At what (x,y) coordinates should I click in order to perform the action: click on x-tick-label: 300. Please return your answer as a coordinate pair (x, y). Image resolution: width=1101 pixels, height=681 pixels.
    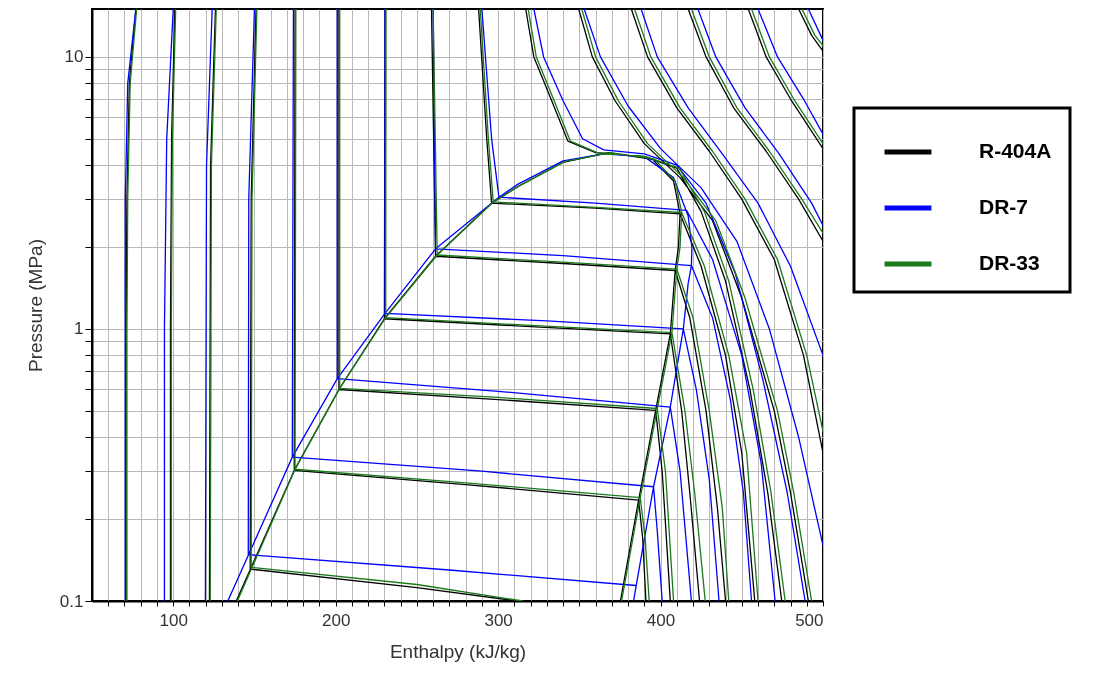
    Looking at the image, I should click on (498, 620).